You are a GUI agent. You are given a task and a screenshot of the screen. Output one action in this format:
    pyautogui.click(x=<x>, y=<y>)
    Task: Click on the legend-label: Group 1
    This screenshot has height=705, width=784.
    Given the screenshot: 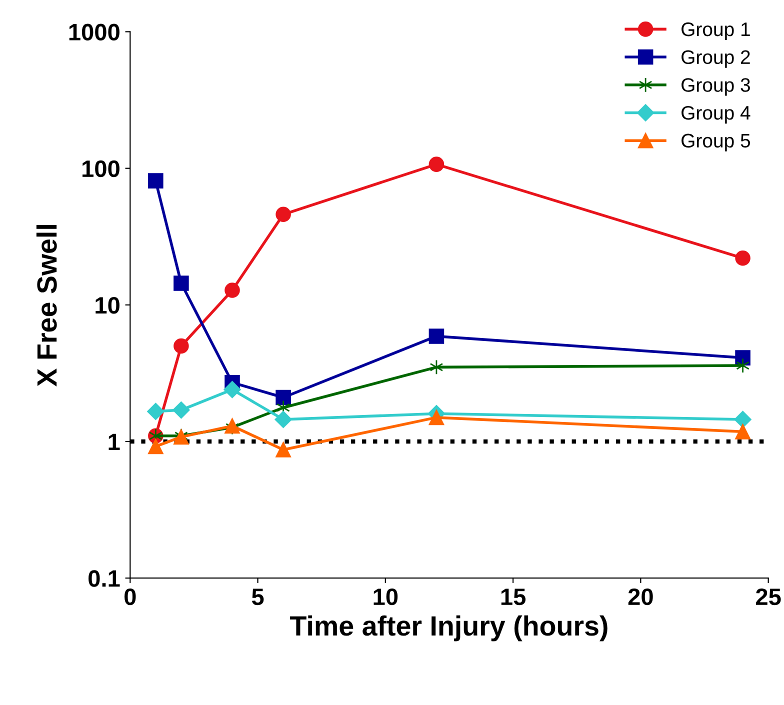 What is the action you would take?
    pyautogui.click(x=716, y=31)
    